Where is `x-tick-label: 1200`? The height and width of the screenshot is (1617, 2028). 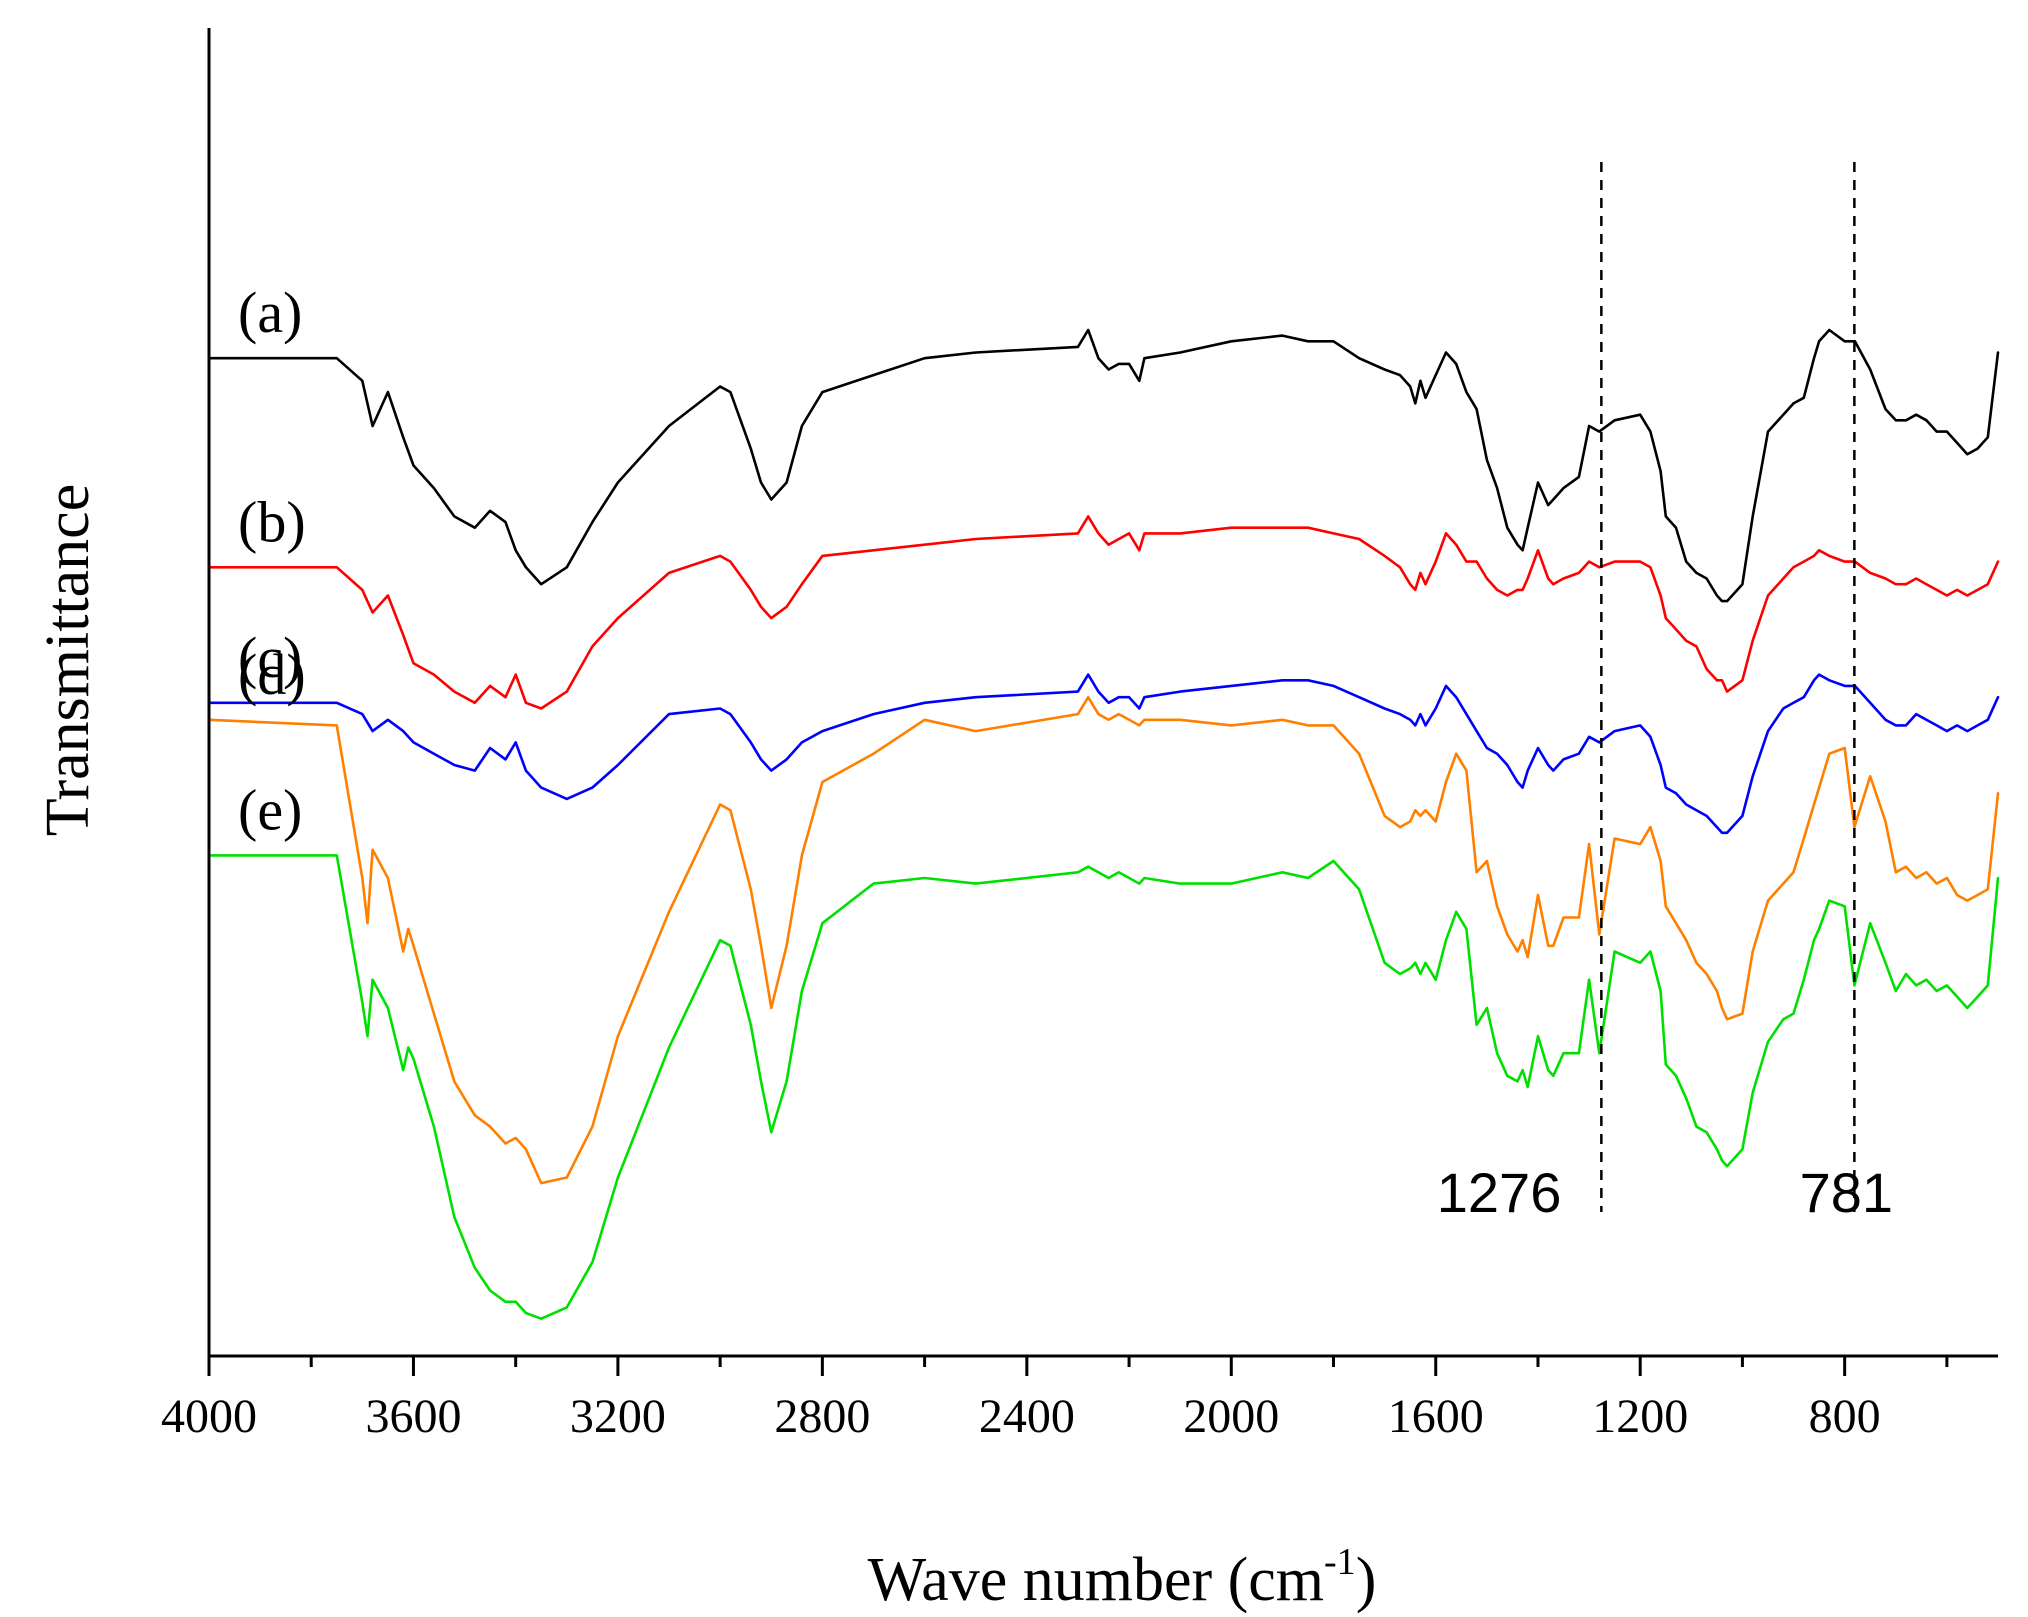
x-tick-label: 1200 is located at coordinates (1640, 1416).